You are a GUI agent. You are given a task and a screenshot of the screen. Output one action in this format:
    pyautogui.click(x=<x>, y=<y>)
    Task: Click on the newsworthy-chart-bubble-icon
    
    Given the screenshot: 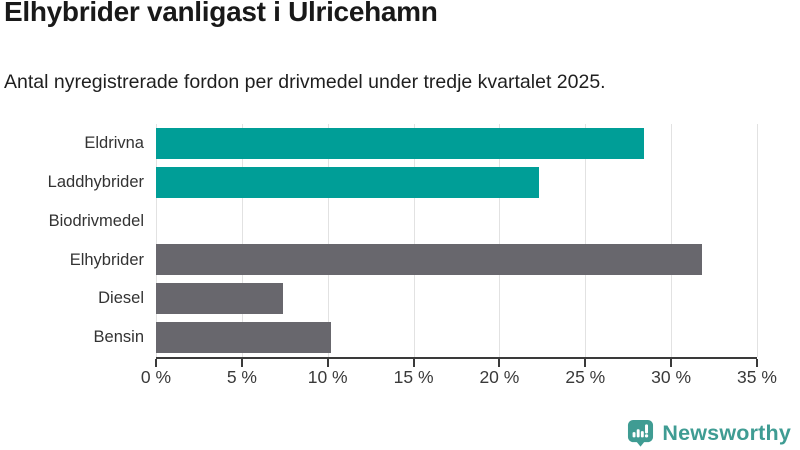 What is the action you would take?
    pyautogui.click(x=641, y=433)
    